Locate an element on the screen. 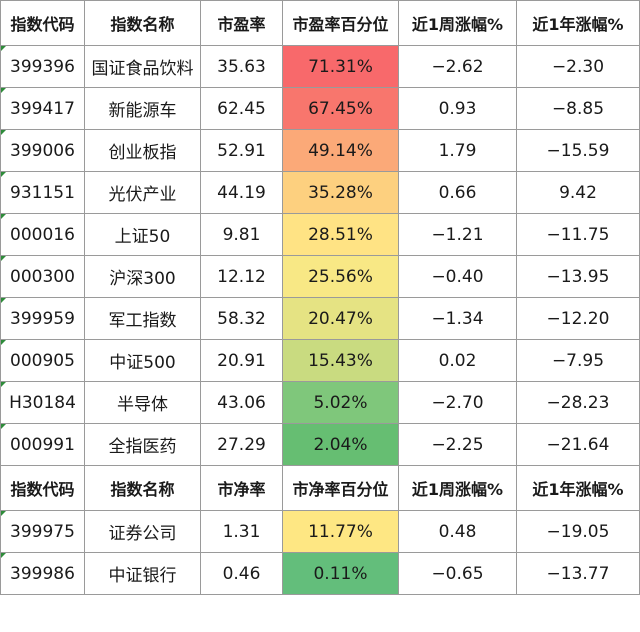  table-row: 399975 证券公司 1.31 11.77% 0.48 −19.05 is located at coordinates (320, 531).